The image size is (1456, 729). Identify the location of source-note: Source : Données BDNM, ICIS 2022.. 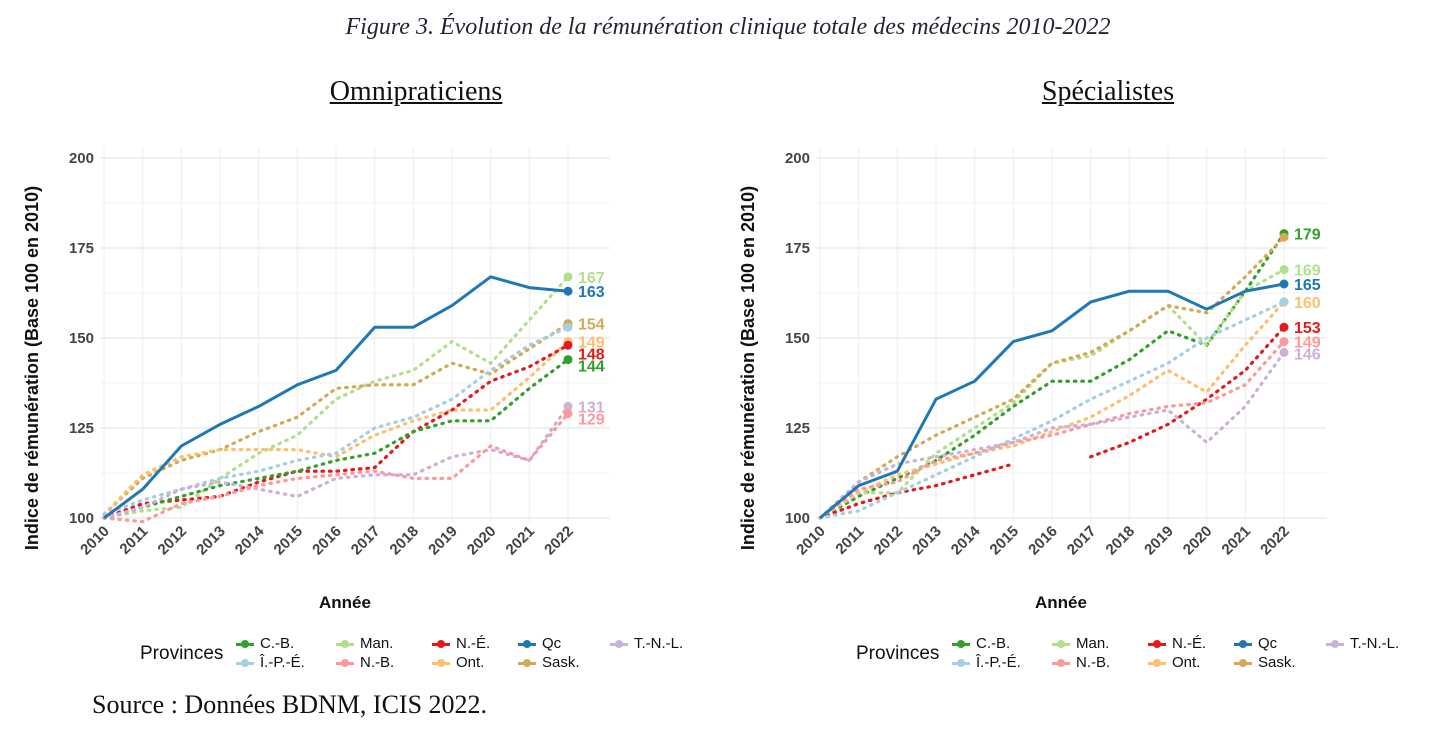
(290, 704).